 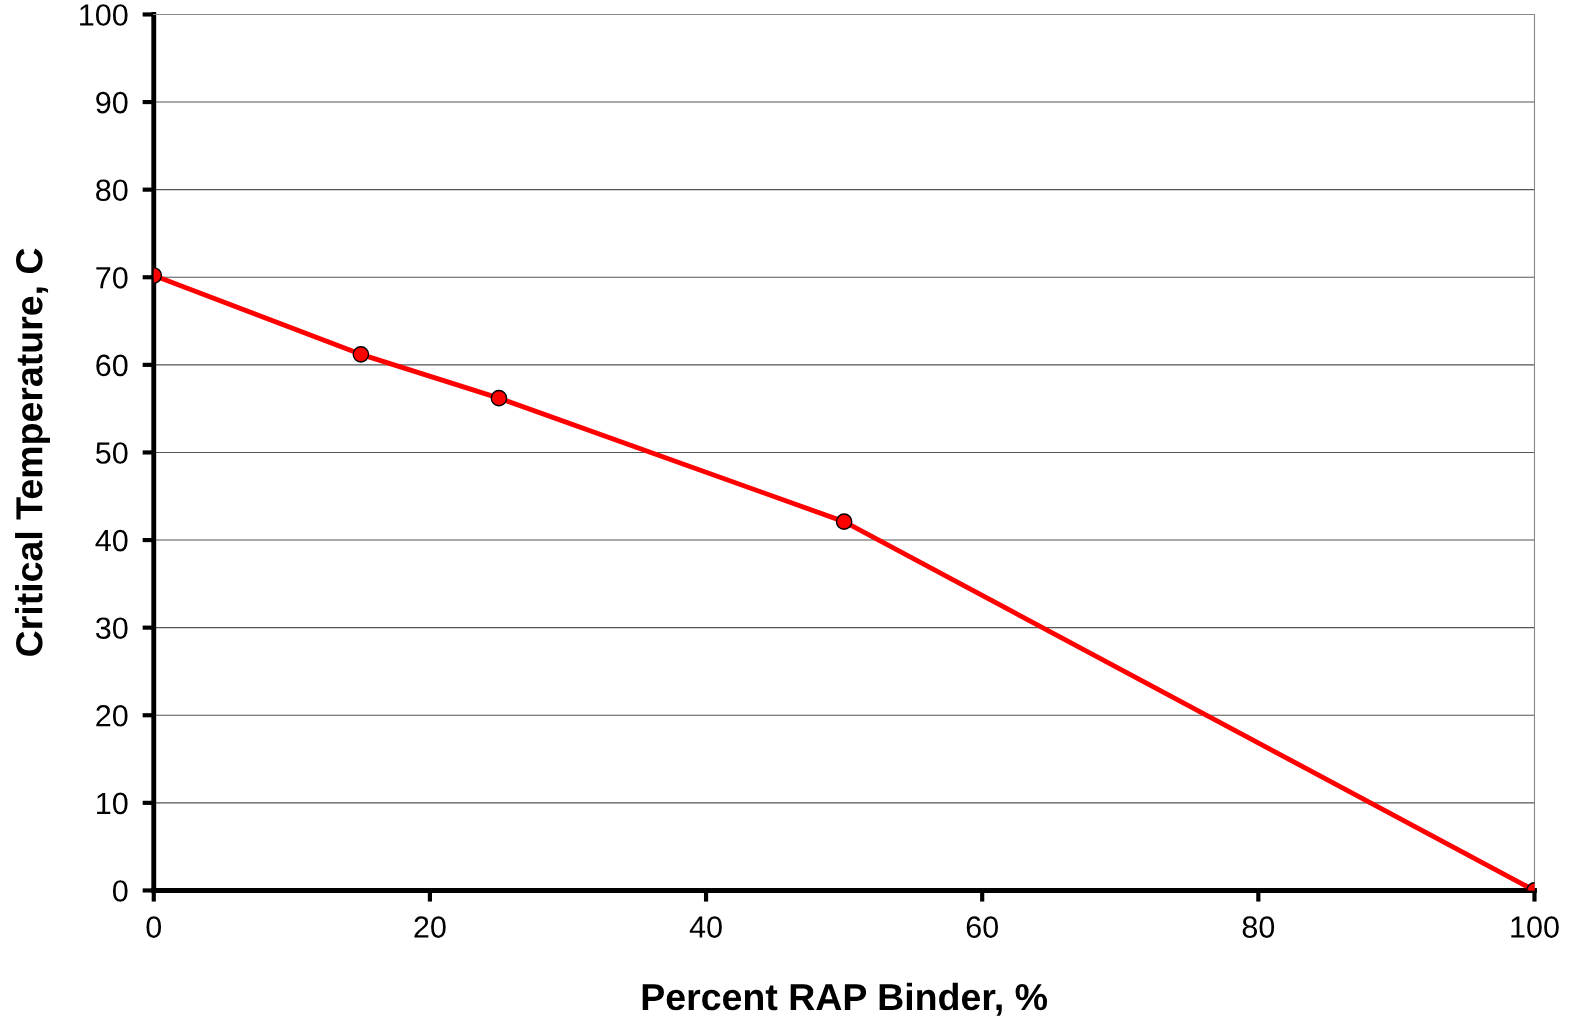 What do you see at coordinates (104, 15) in the screenshot?
I see `y-tick-label: 100` at bounding box center [104, 15].